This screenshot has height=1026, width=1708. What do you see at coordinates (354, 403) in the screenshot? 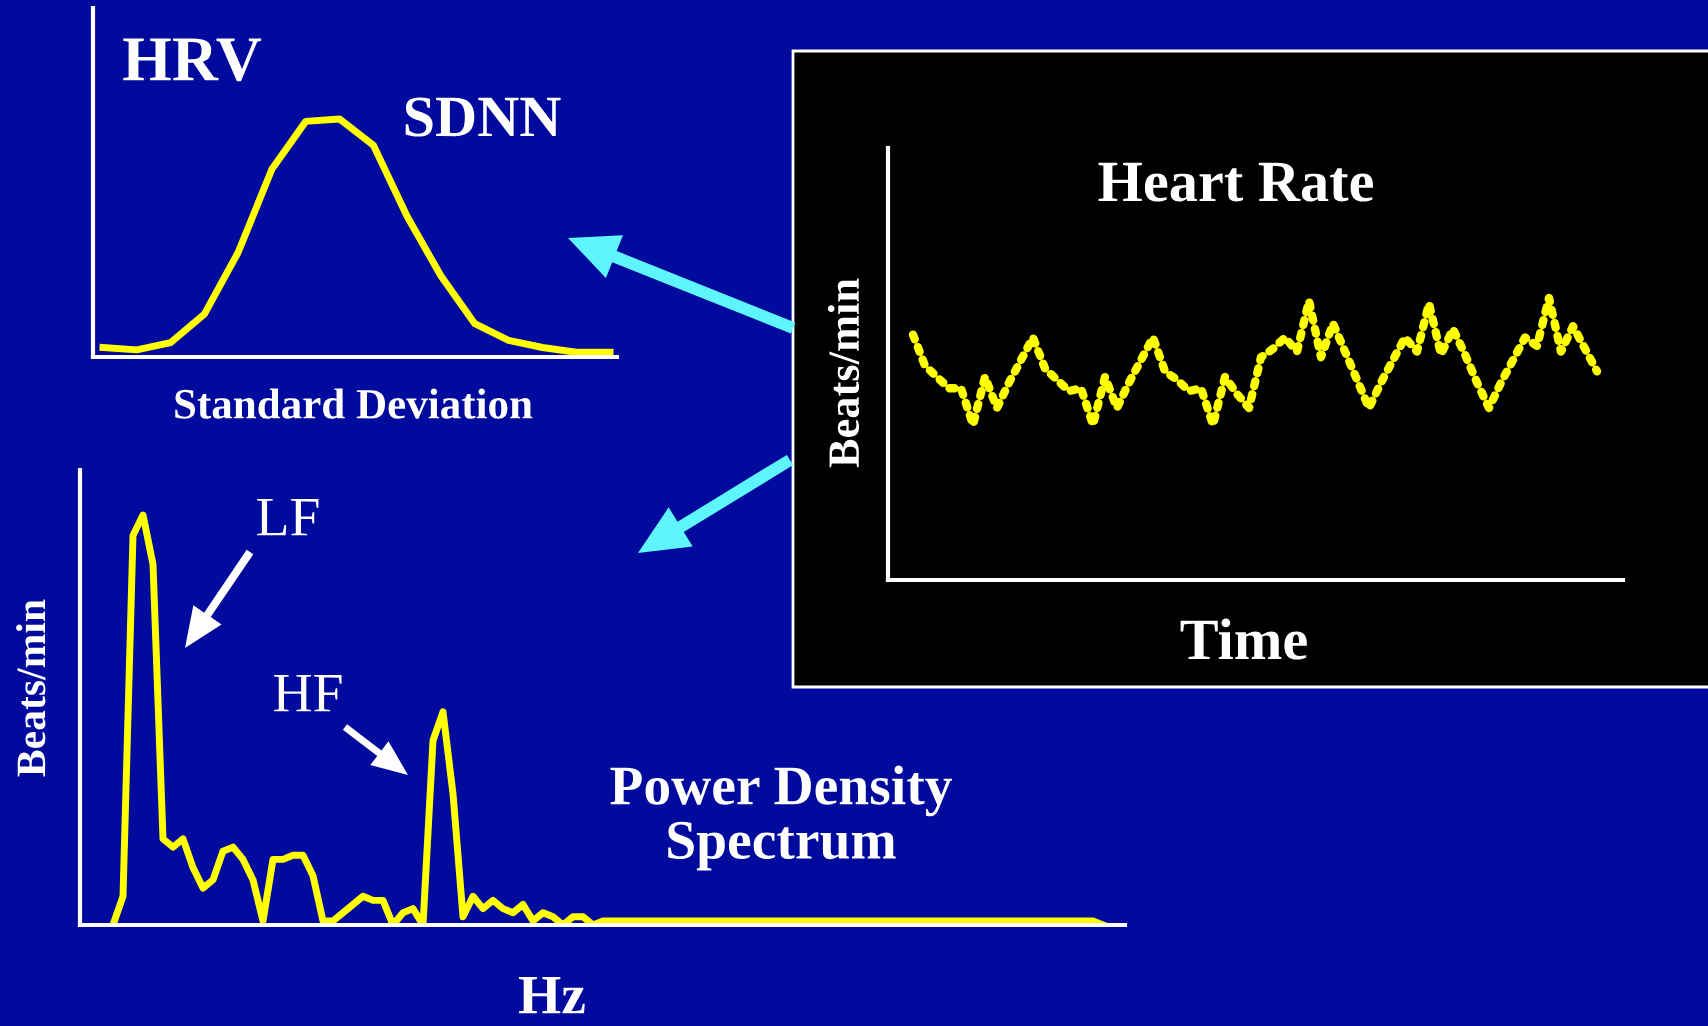
I see `x-axis-title: Standard Deviation` at bounding box center [354, 403].